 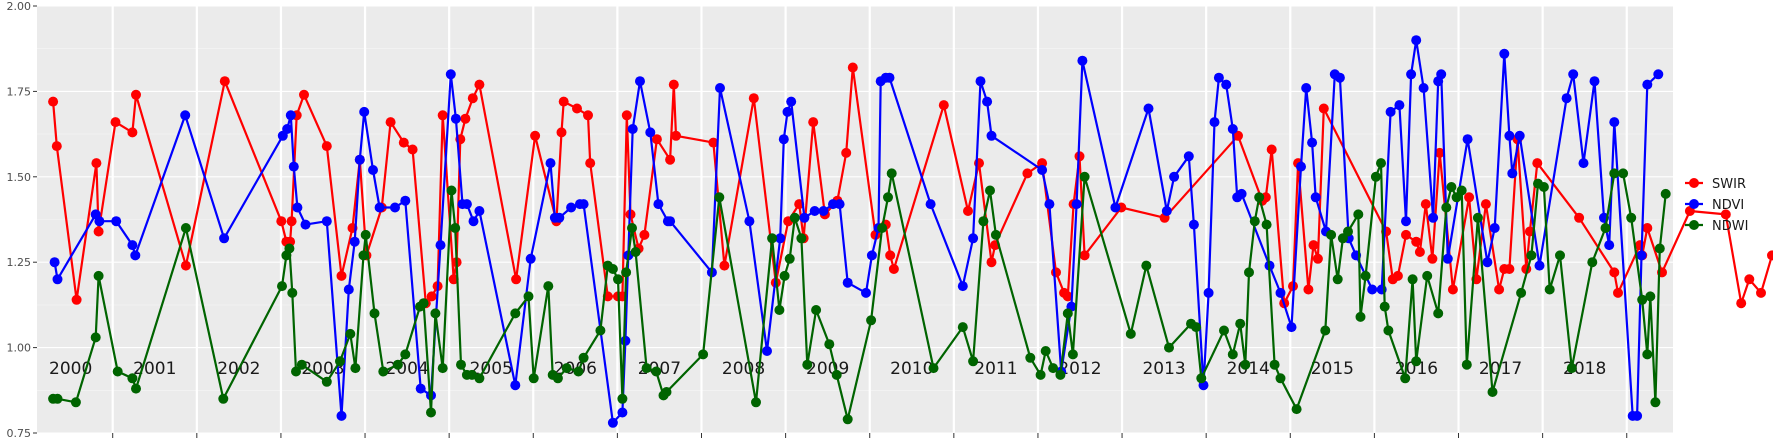 What do you see at coordinates (1332, 369) in the screenshot?
I see `year-label: 2015` at bounding box center [1332, 369].